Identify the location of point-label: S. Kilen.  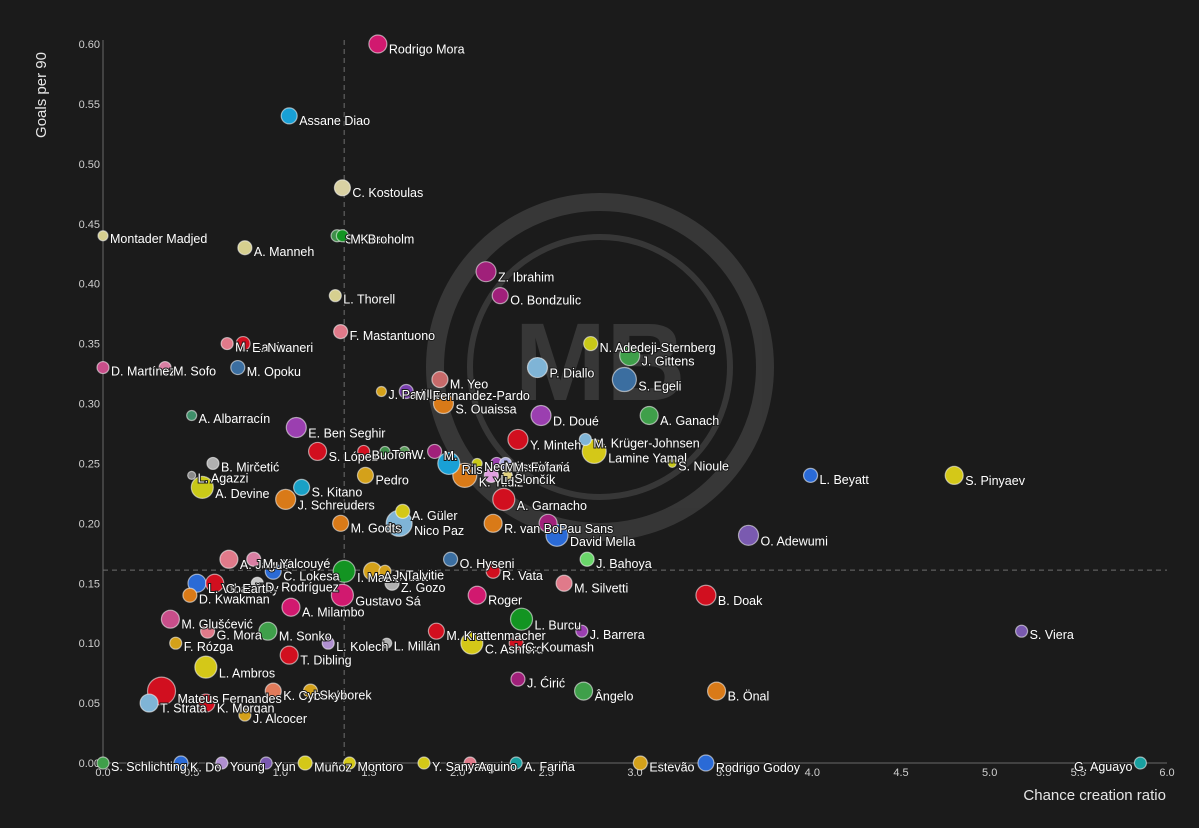
(366, 240).